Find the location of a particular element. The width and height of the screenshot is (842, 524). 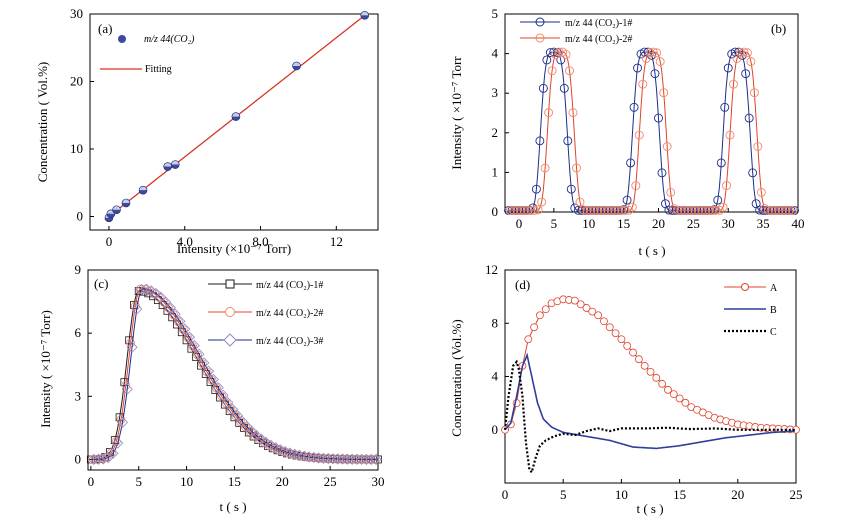

panel-a-letter: (a) is located at coordinates (105, 28).